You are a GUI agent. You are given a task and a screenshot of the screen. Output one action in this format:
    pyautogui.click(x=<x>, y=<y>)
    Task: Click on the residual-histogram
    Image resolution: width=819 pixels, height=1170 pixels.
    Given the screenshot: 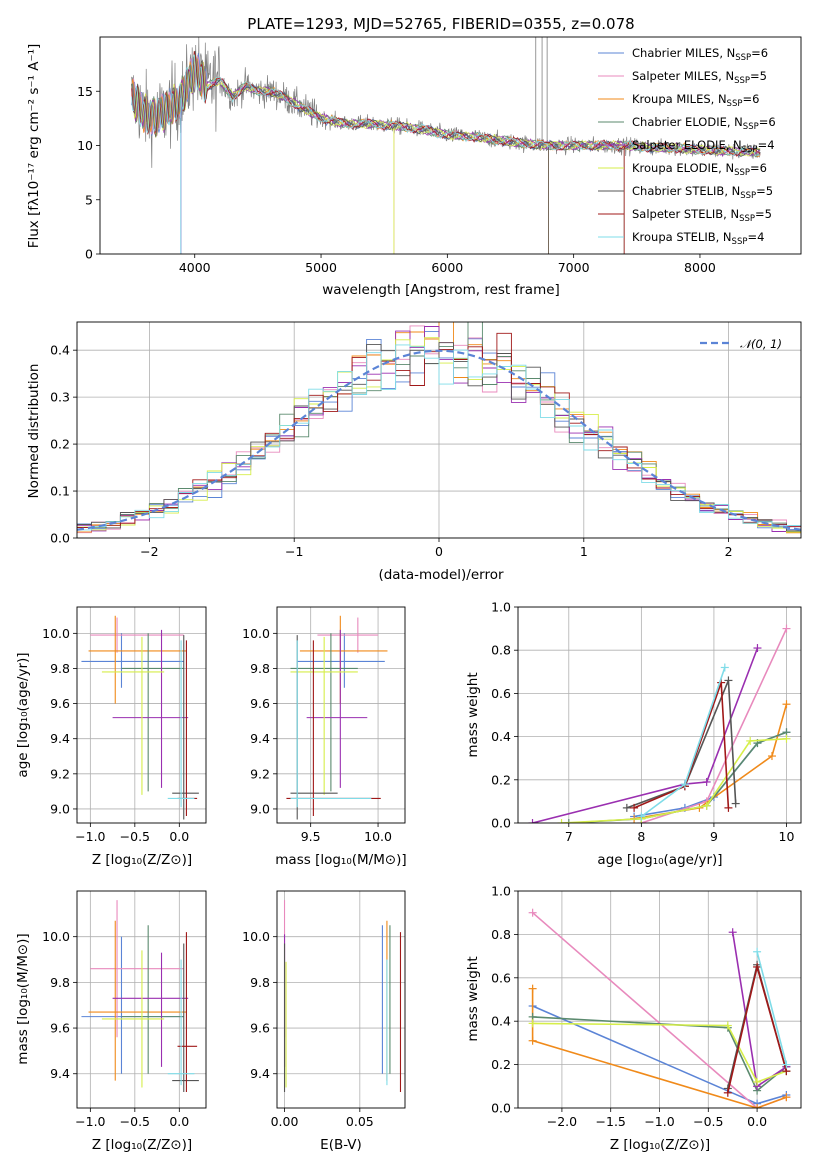 What is the action you would take?
    pyautogui.click(x=439, y=437)
    